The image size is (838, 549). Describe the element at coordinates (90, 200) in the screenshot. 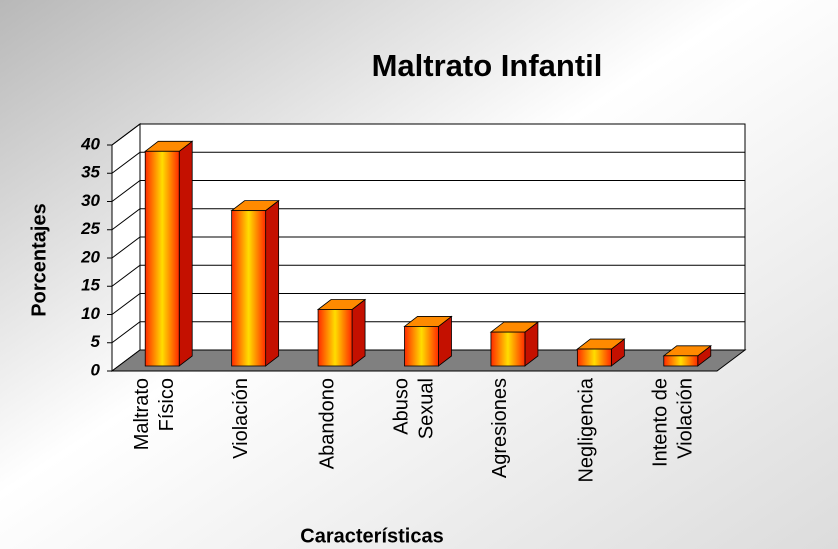

I see `y-tick-label: 30` at that location.